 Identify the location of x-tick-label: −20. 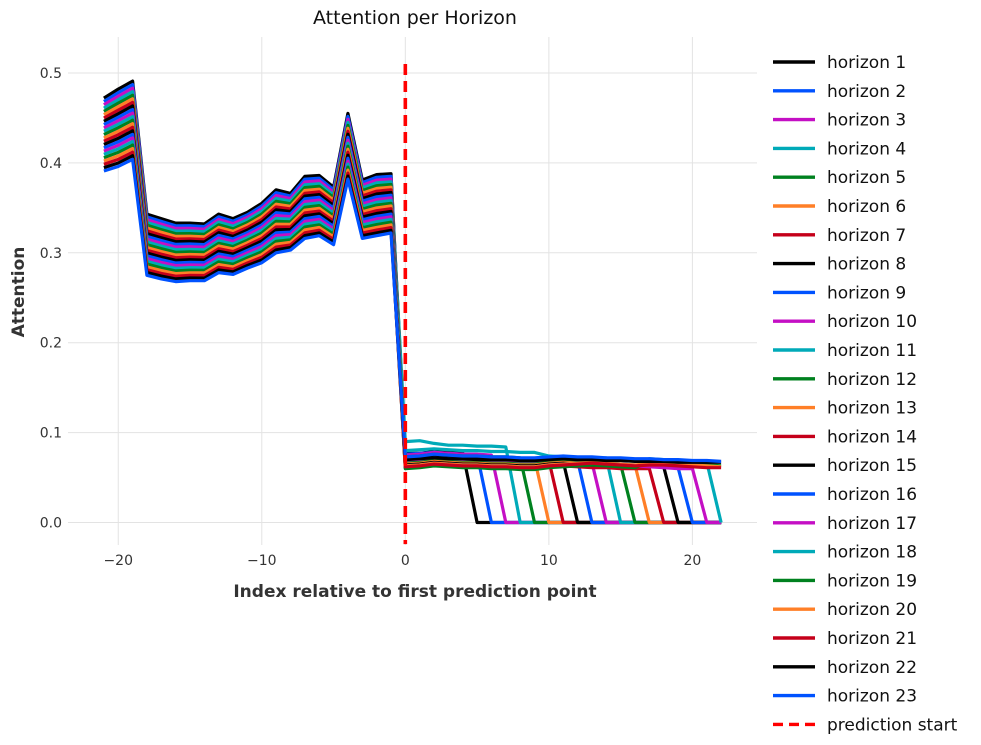
(118, 561).